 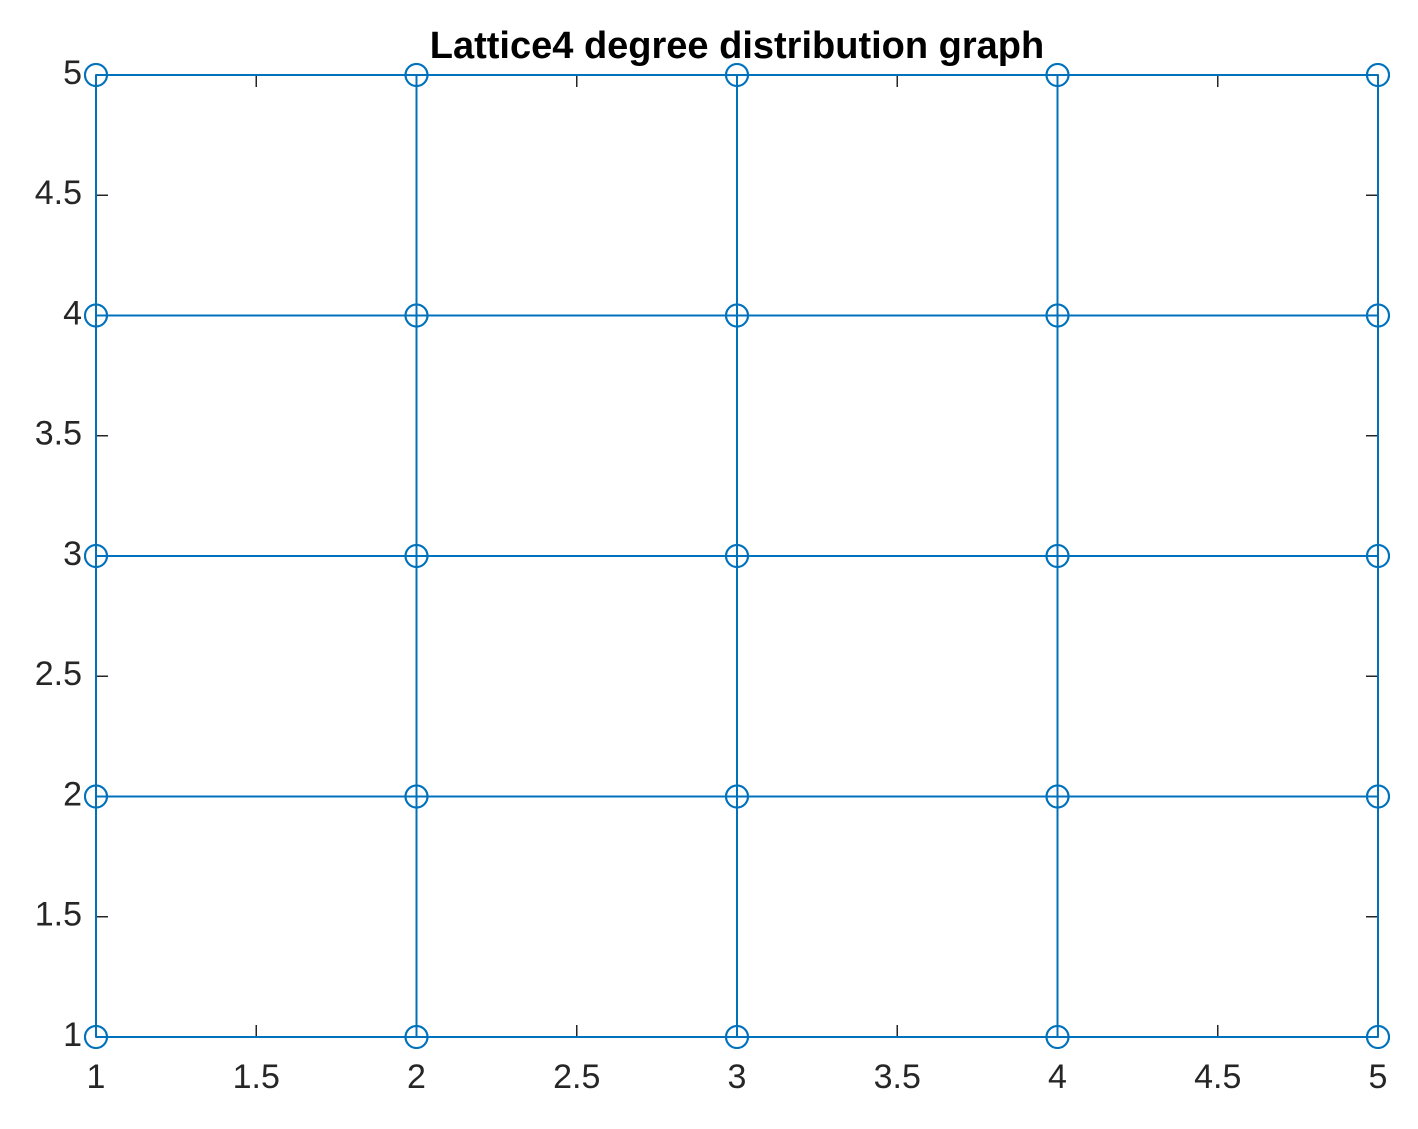 What do you see at coordinates (72, 554) in the screenshot?
I see `y-tick-label: 3` at bounding box center [72, 554].